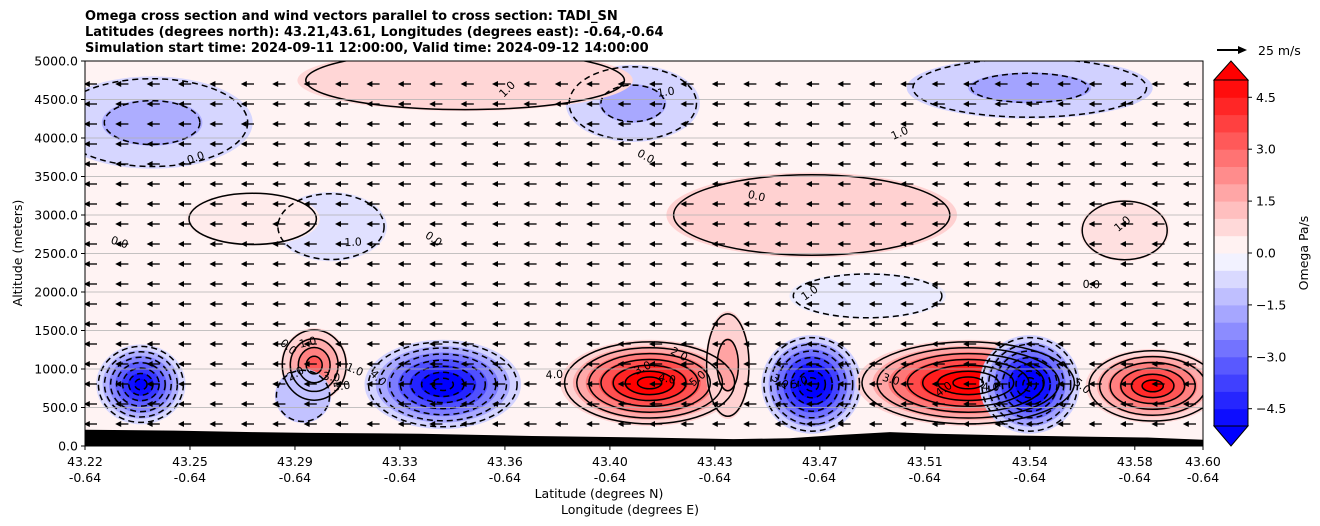 This screenshot has width=1320, height=526. I want to click on quiver-key-label: 25 m/s, so click(1279, 50).